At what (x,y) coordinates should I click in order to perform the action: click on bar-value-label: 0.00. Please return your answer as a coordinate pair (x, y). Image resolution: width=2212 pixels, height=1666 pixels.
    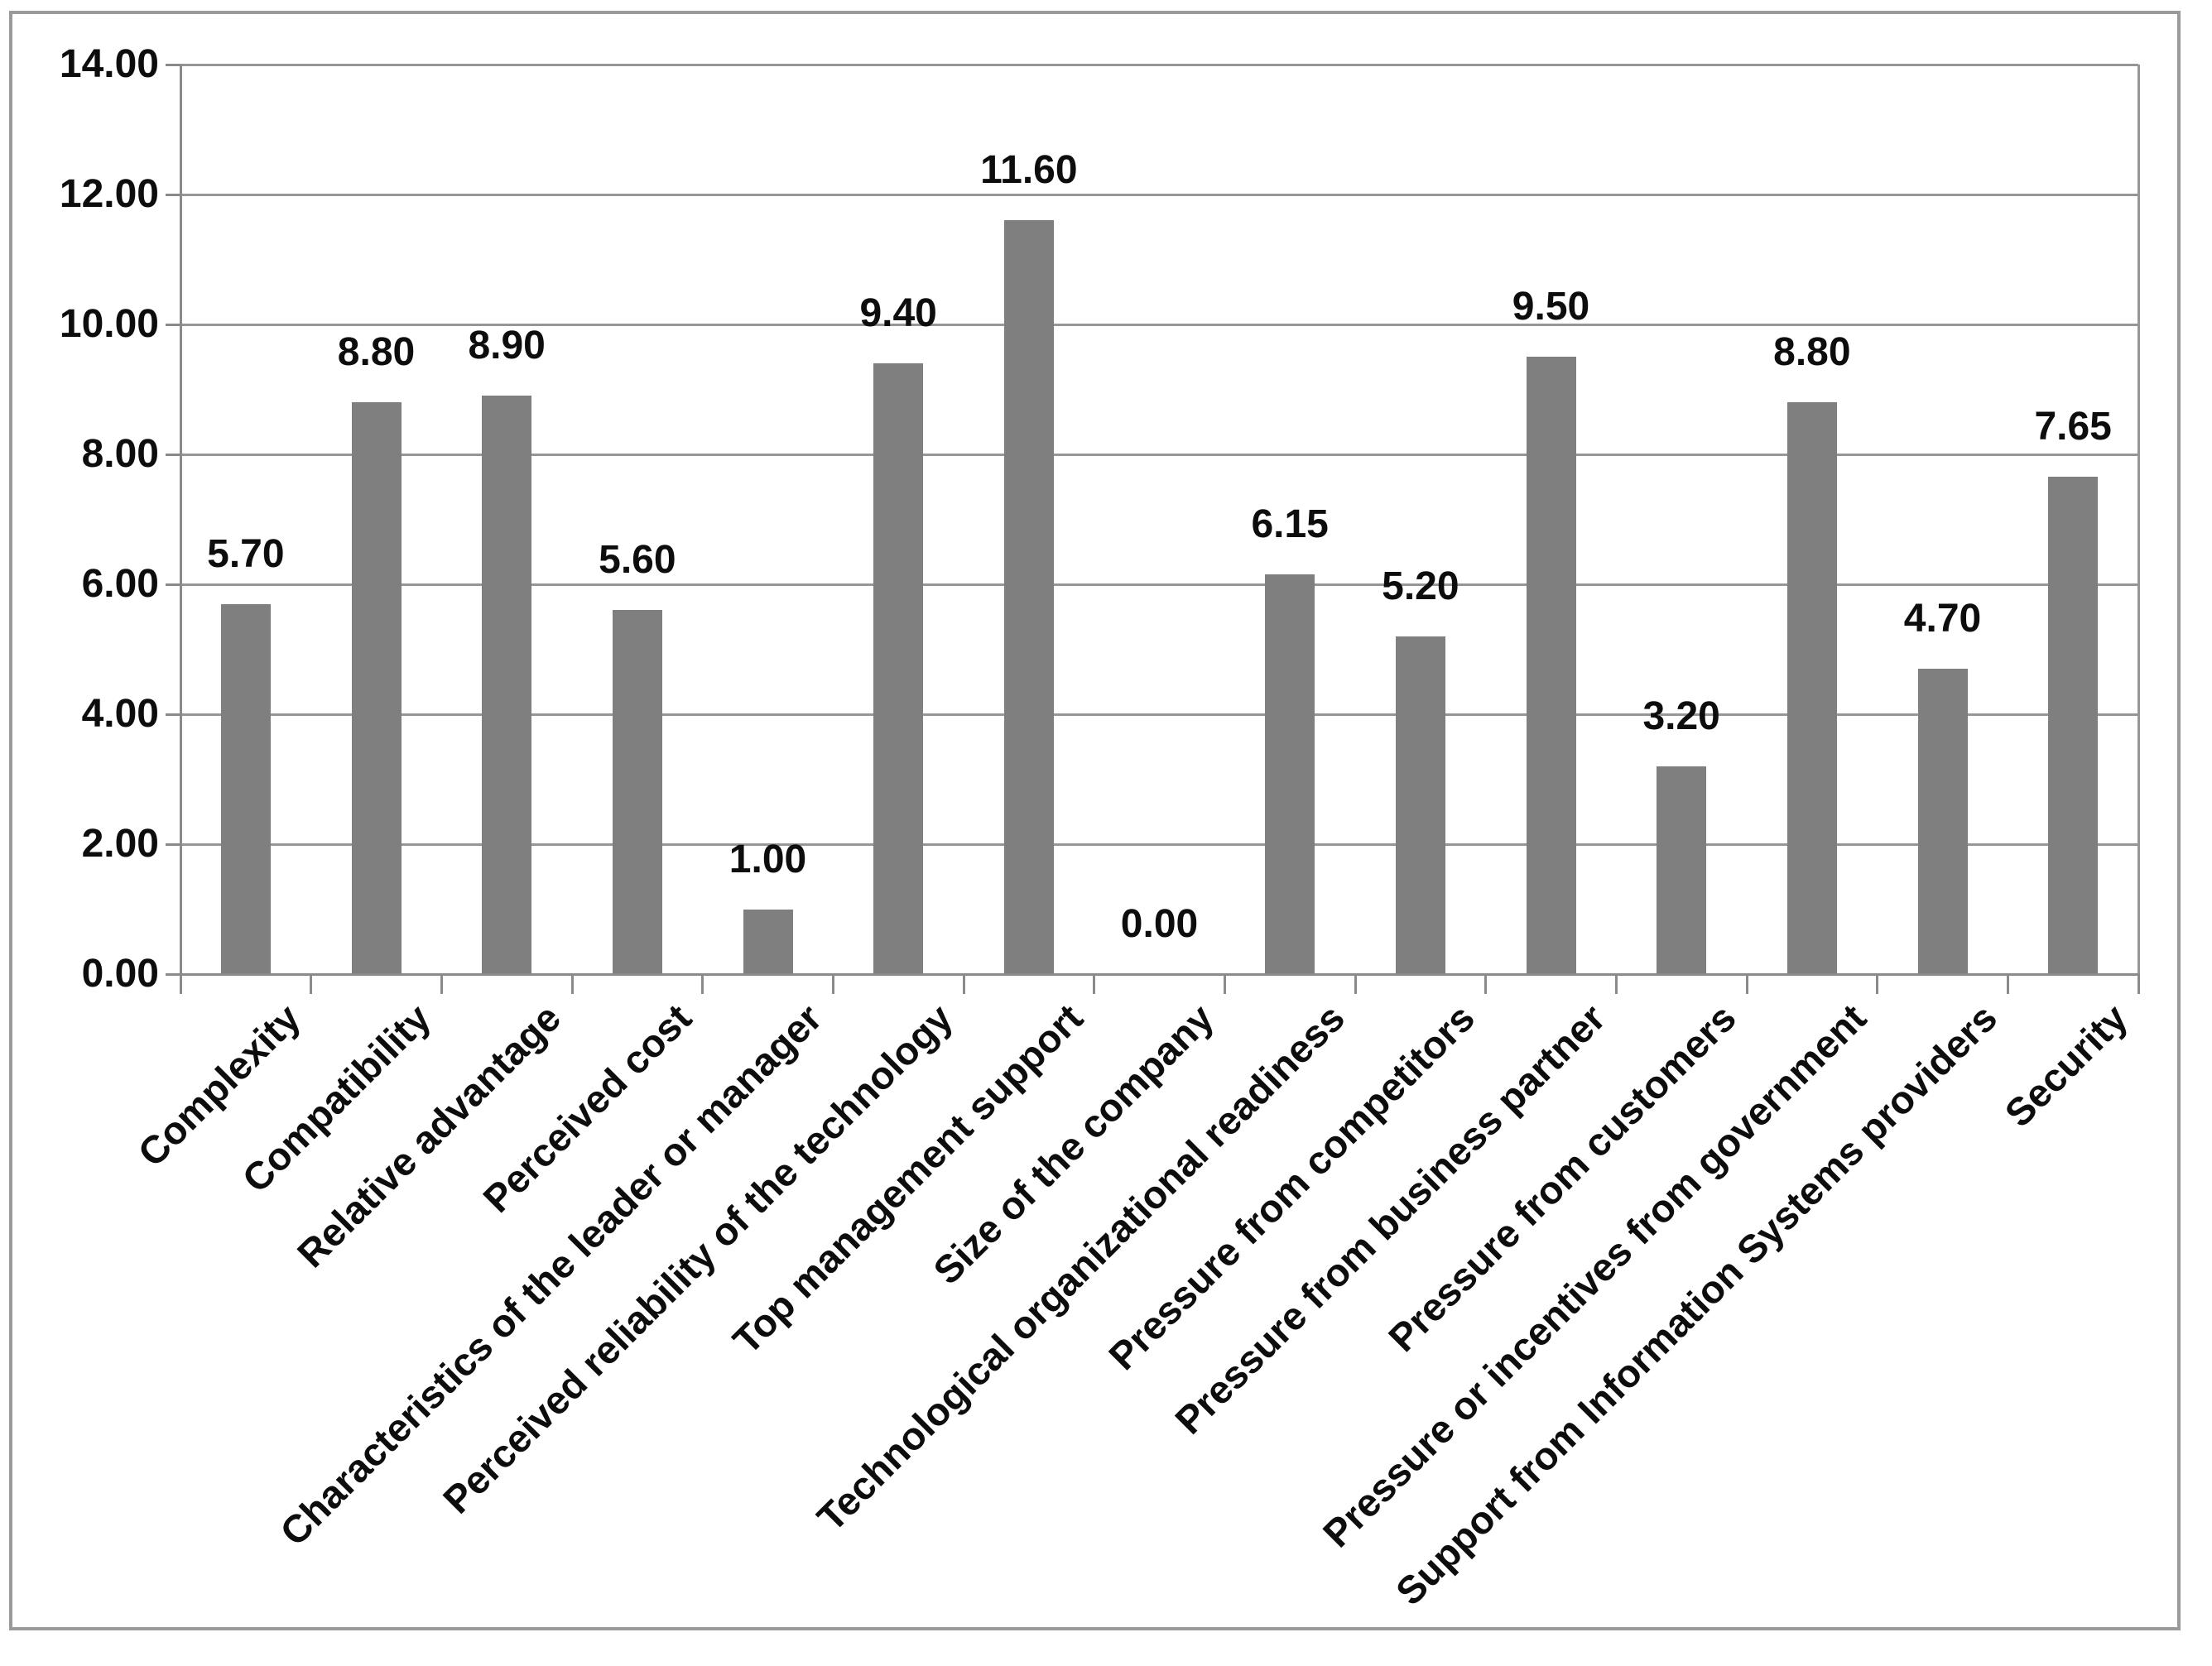
    Looking at the image, I should click on (1159, 924).